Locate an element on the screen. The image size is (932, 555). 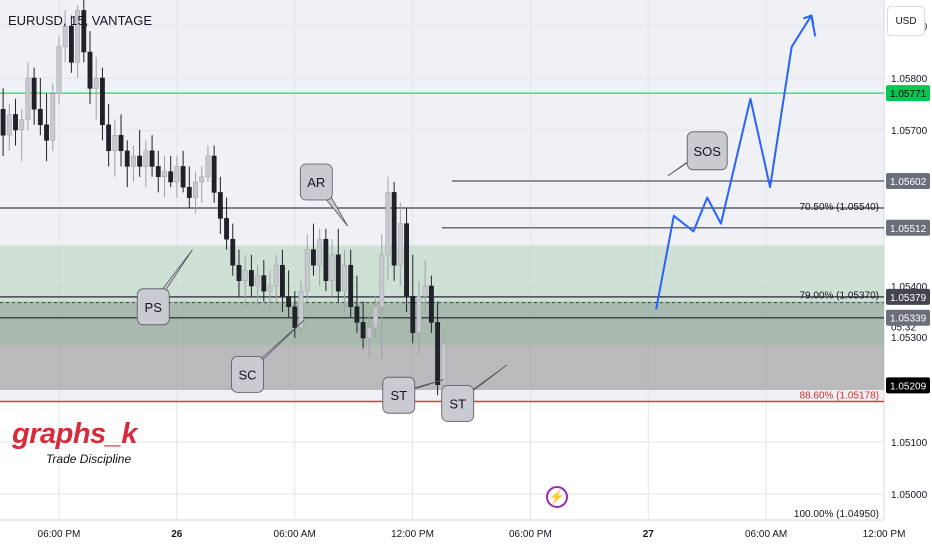
time-tick-label: 26 is located at coordinates (177, 534).